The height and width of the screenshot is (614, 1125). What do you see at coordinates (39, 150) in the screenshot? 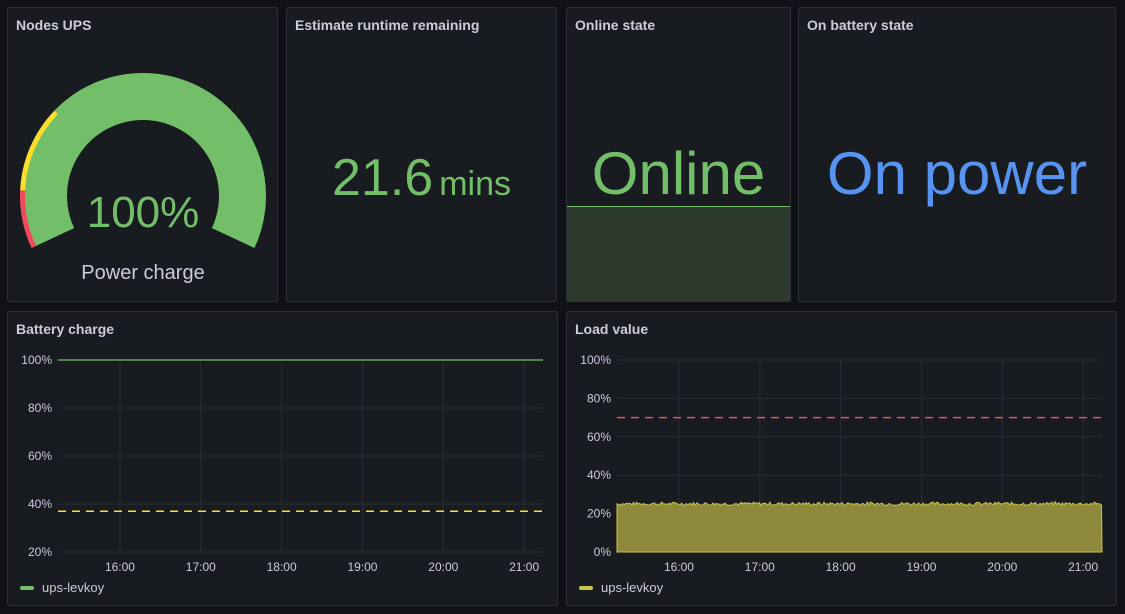
I see `gauge-threshold-yellow` at bounding box center [39, 150].